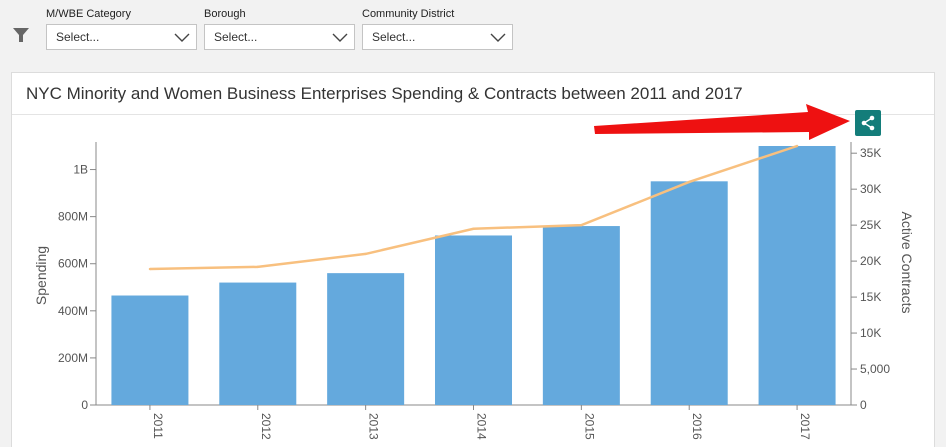 This screenshot has height=447, width=946. I want to click on filter-label: M/WBE Category, so click(88, 14).